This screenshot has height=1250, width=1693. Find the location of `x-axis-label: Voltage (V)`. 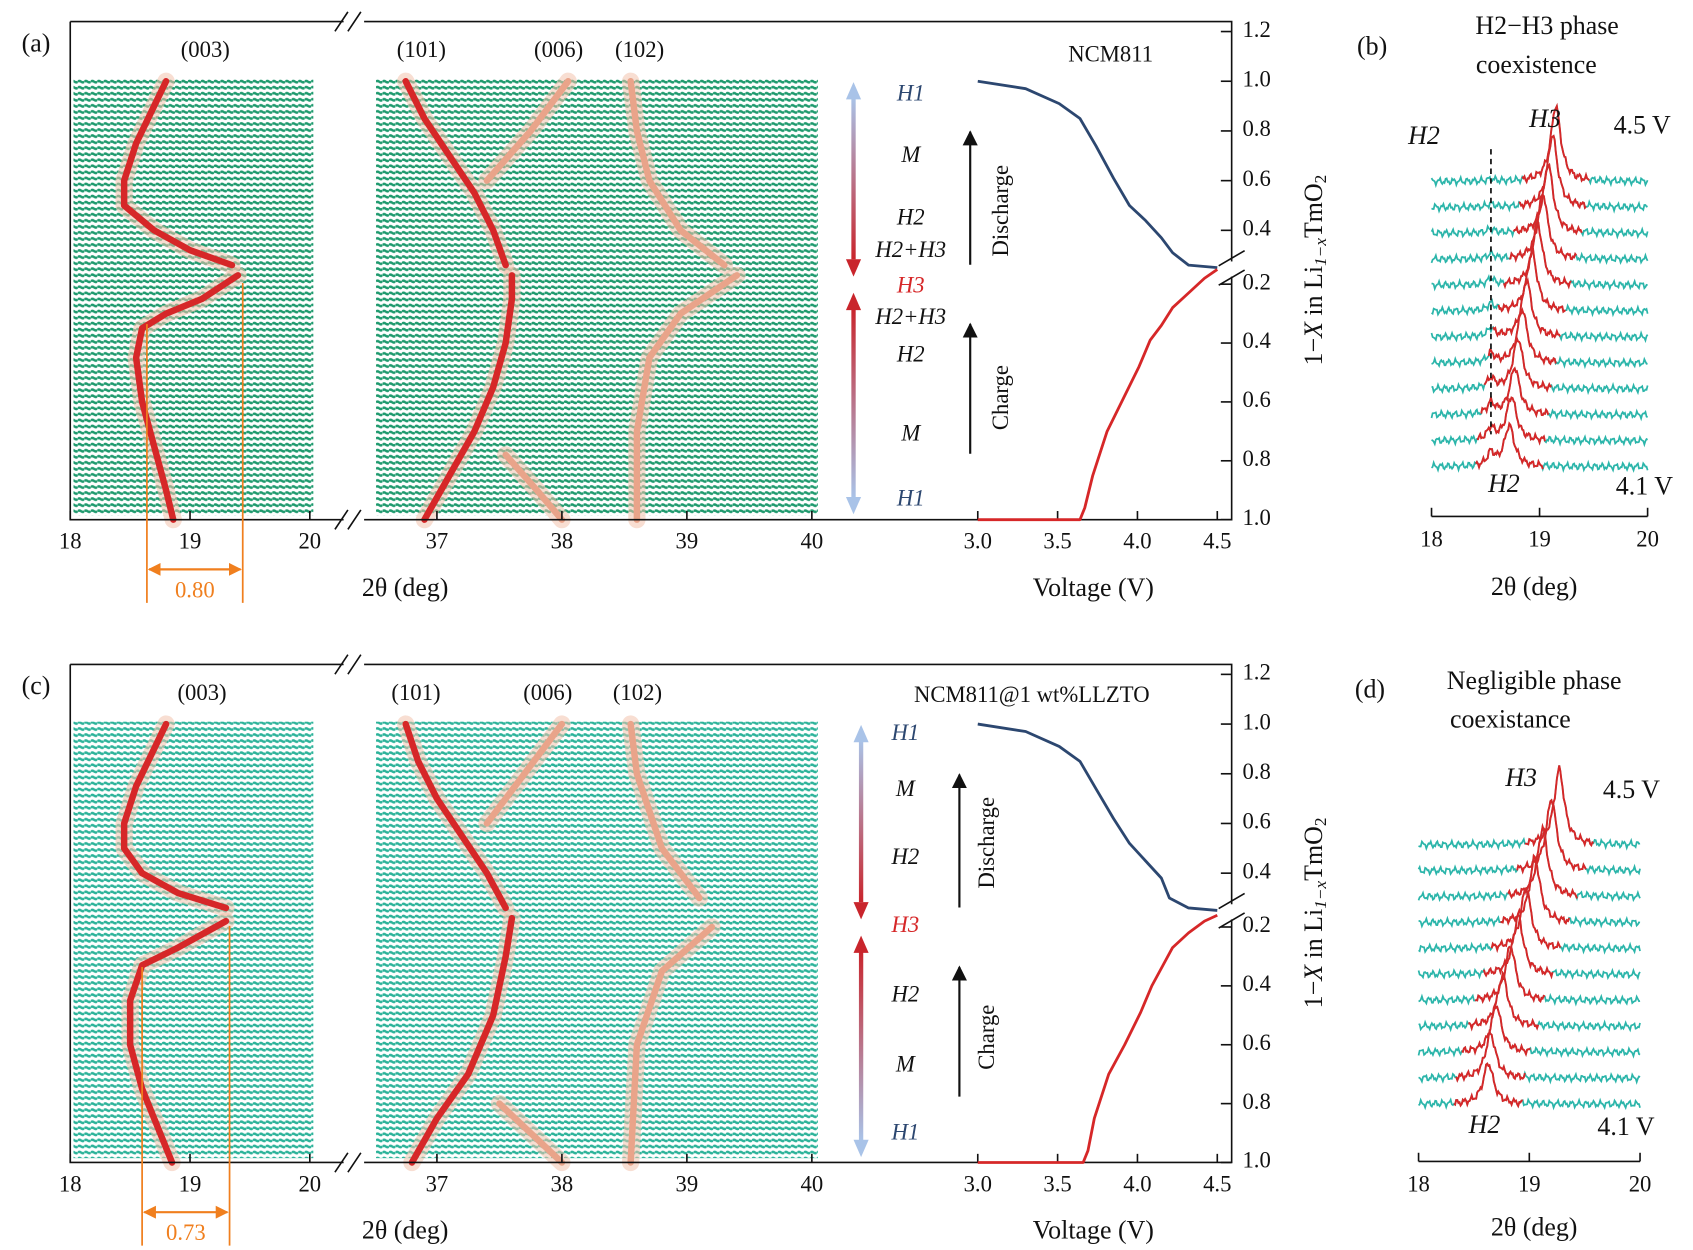

x-axis-label: Voltage (V) is located at coordinates (1093, 587).